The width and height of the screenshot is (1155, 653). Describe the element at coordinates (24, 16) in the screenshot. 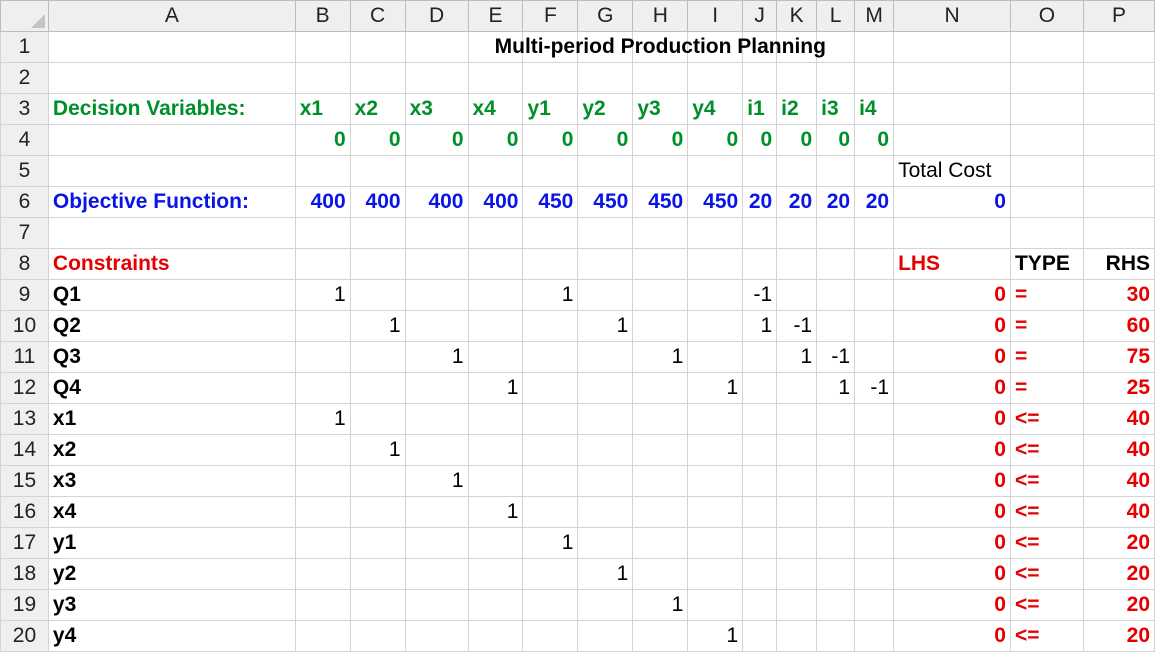

I see `select-all-corner` at that location.